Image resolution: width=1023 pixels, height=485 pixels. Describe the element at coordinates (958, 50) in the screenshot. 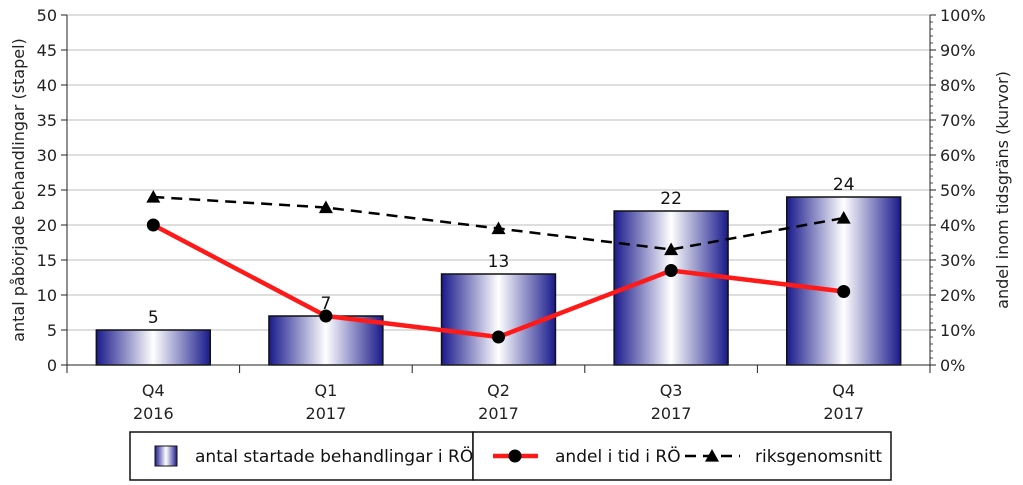

I see `right-tick-label: 90%` at that location.